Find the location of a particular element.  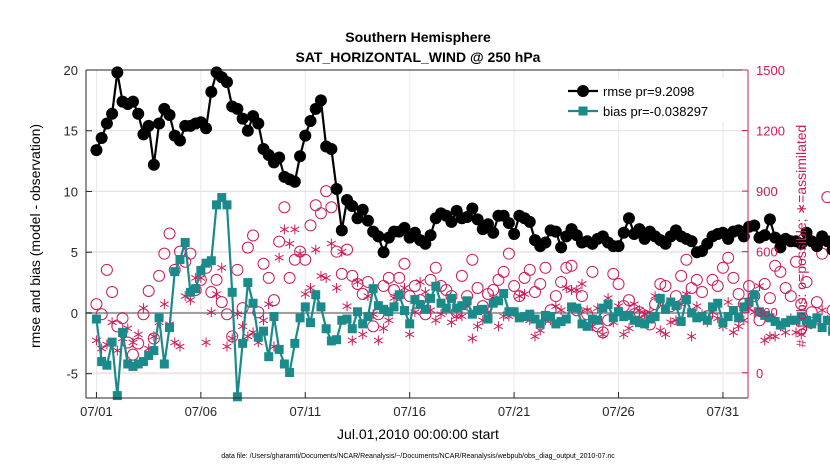

legend: rmse pr=9.2098 bias pr=-0.038297 is located at coordinates (651, 100).